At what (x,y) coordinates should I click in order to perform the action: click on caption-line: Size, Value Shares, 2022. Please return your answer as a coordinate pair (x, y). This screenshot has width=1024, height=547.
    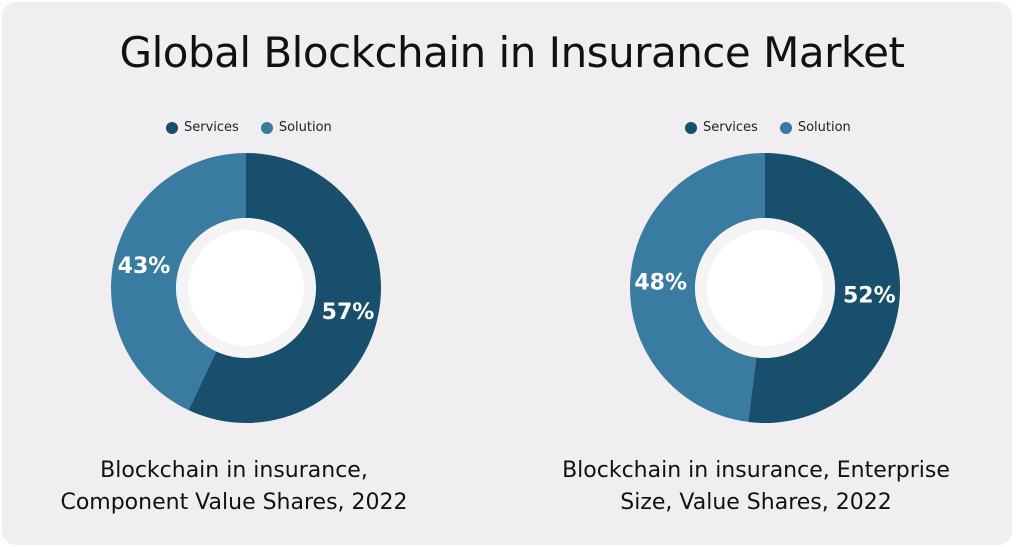
    Looking at the image, I should click on (756, 502).